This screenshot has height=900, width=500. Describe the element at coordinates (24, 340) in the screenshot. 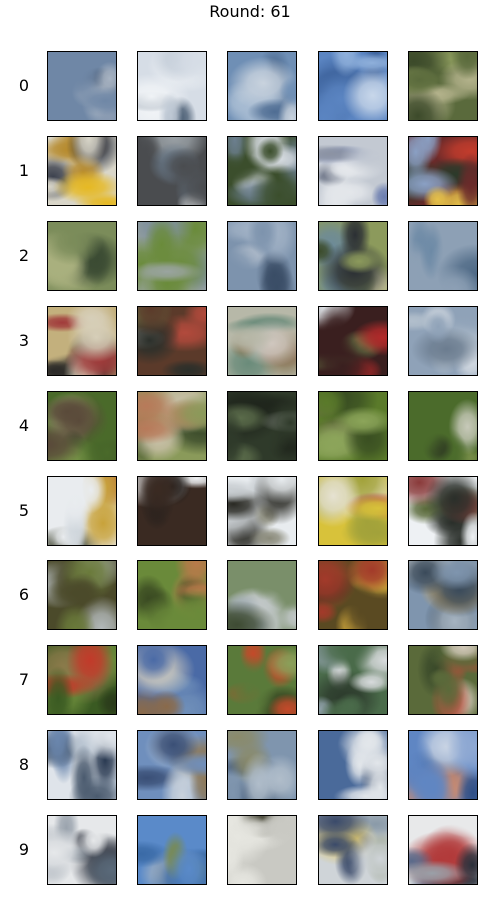

I see `row-label-3: 3` at that location.